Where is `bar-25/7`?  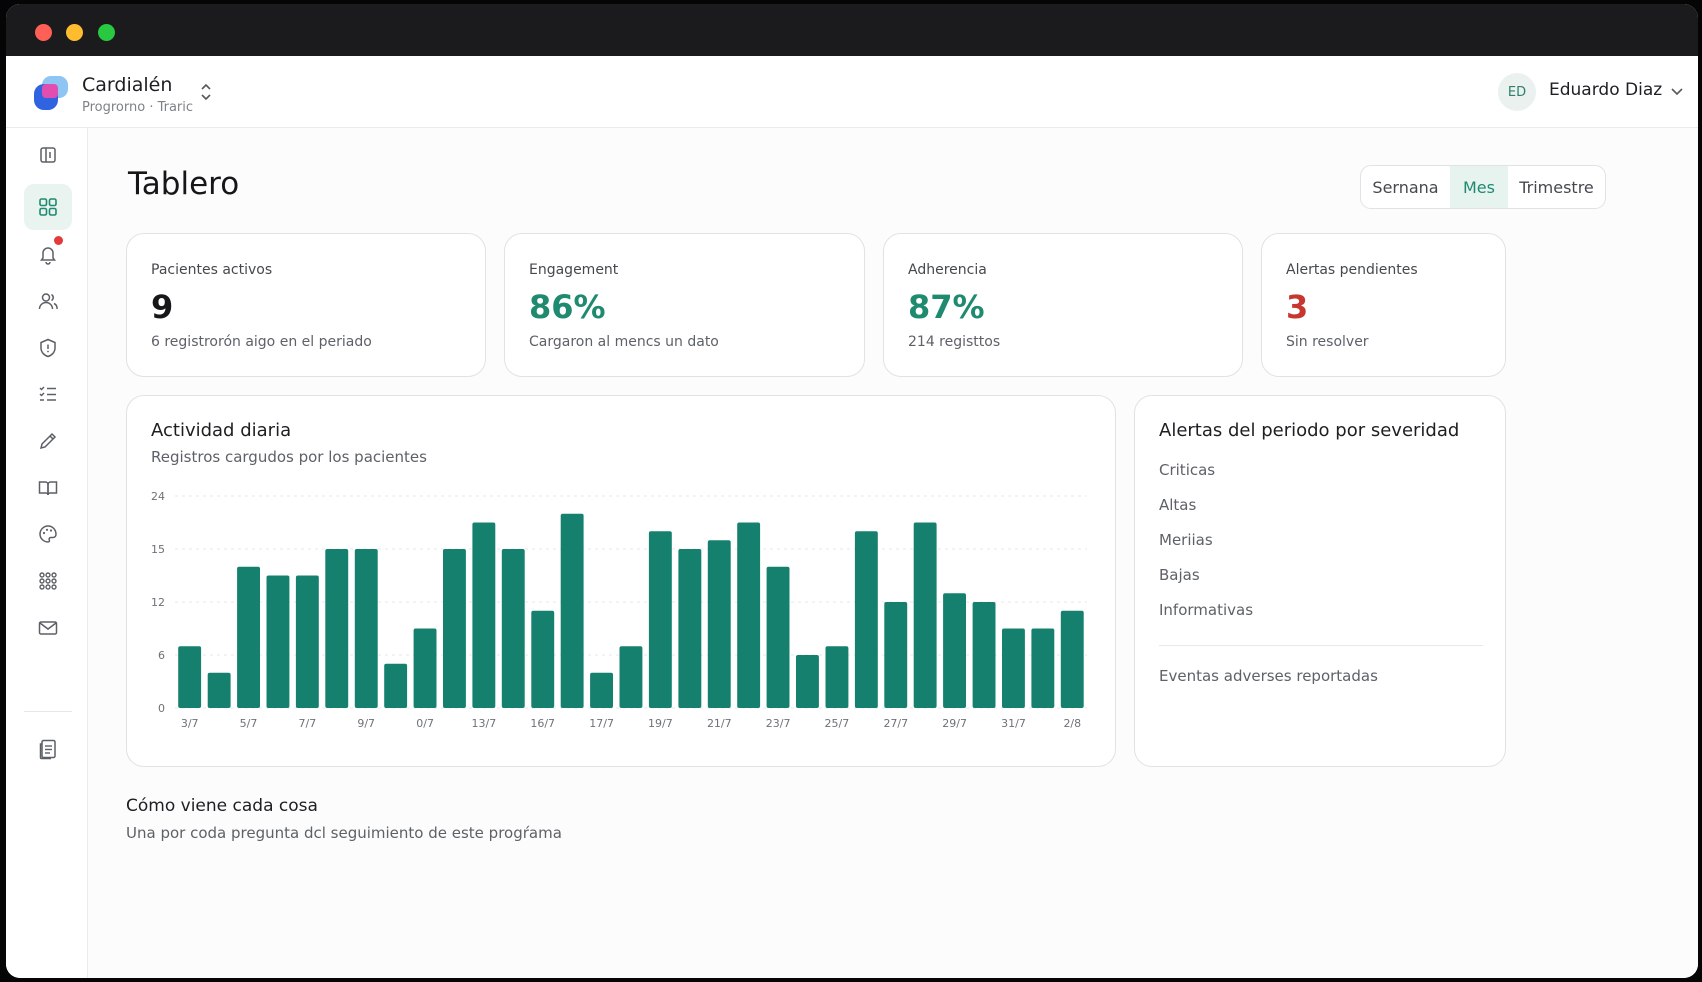
bar-25/7 is located at coordinates (837, 677).